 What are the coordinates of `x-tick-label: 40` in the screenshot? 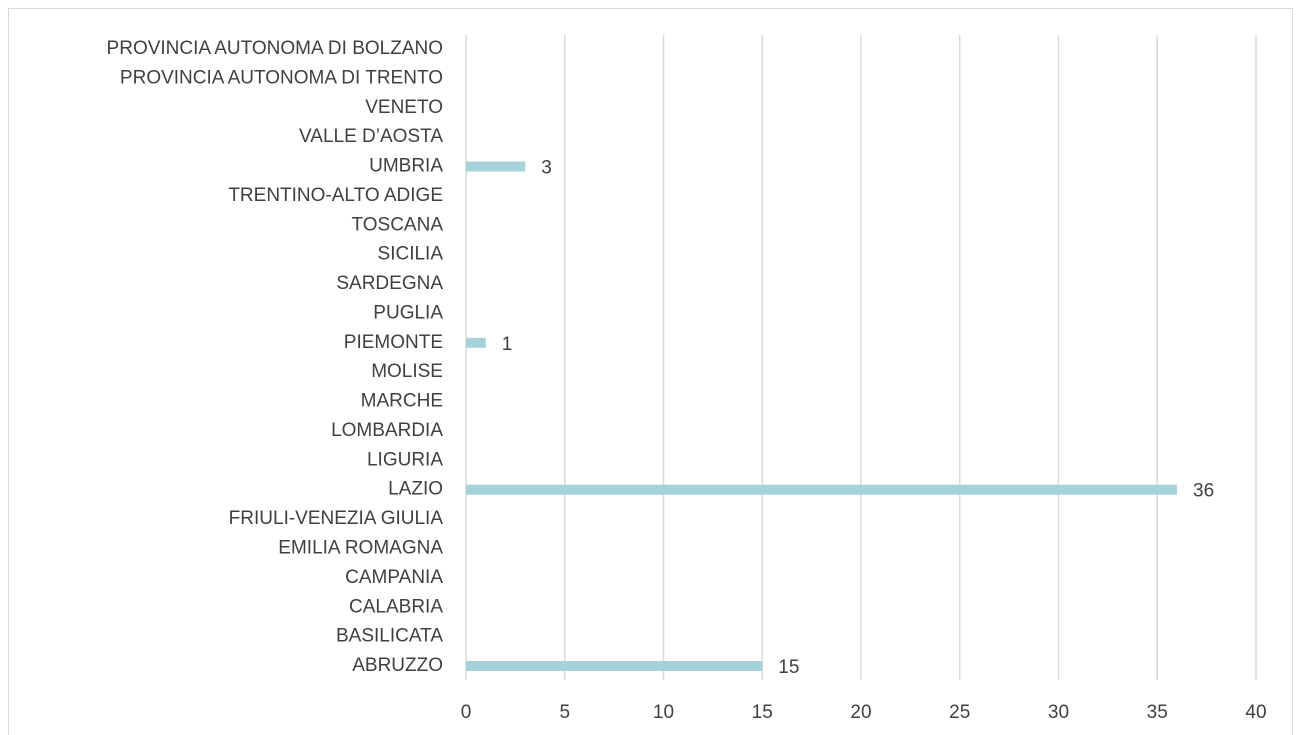 It's located at (1255, 712).